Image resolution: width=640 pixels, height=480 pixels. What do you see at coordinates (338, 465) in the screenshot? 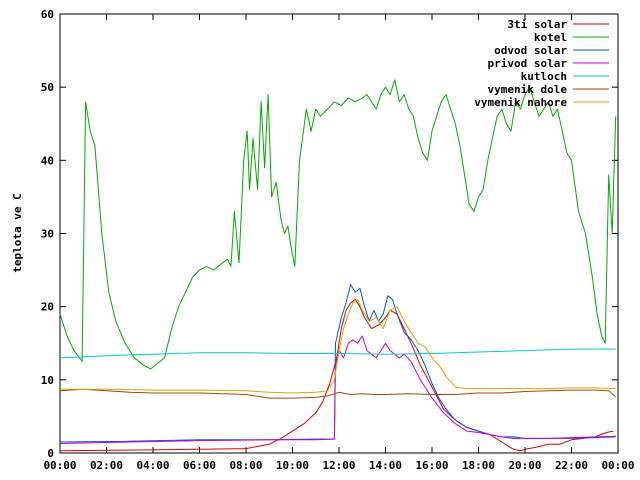
I see `x-tick-label: 12:00` at bounding box center [338, 465].